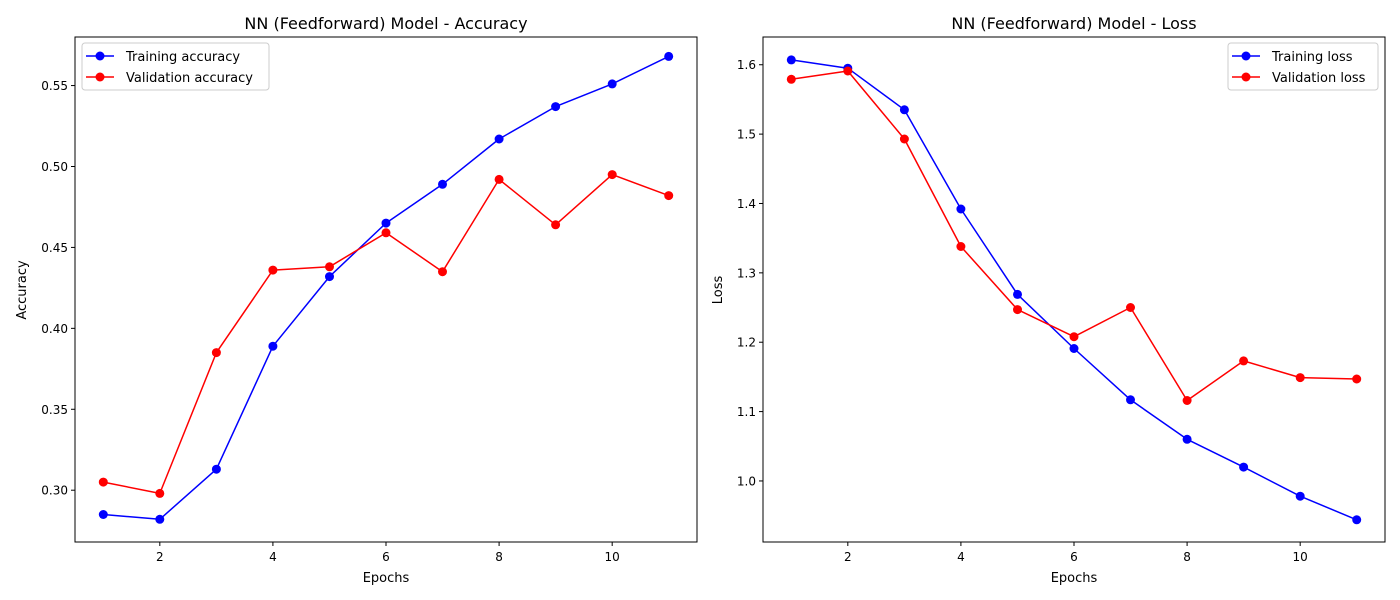 The image size is (1400, 600). I want to click on loss-x-axis-label: Epochs, so click(1074, 578).